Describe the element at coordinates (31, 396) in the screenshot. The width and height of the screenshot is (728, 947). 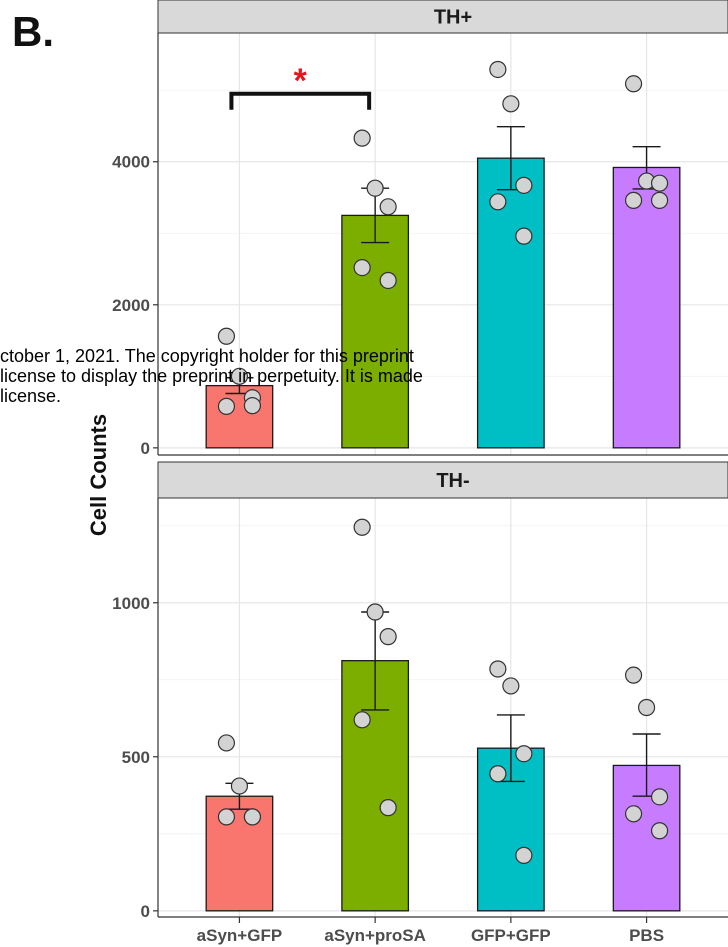
I see `watermark-link: license.` at that location.